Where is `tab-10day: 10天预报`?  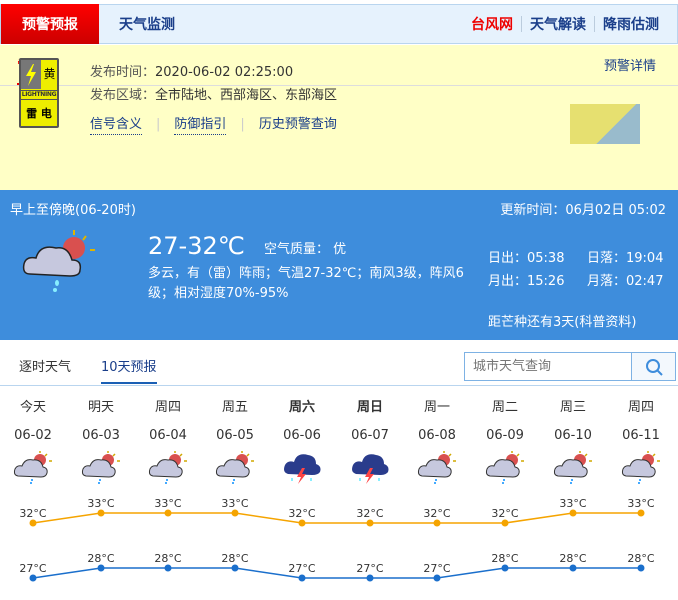 tab-10day: 10天预报 is located at coordinates (129, 372).